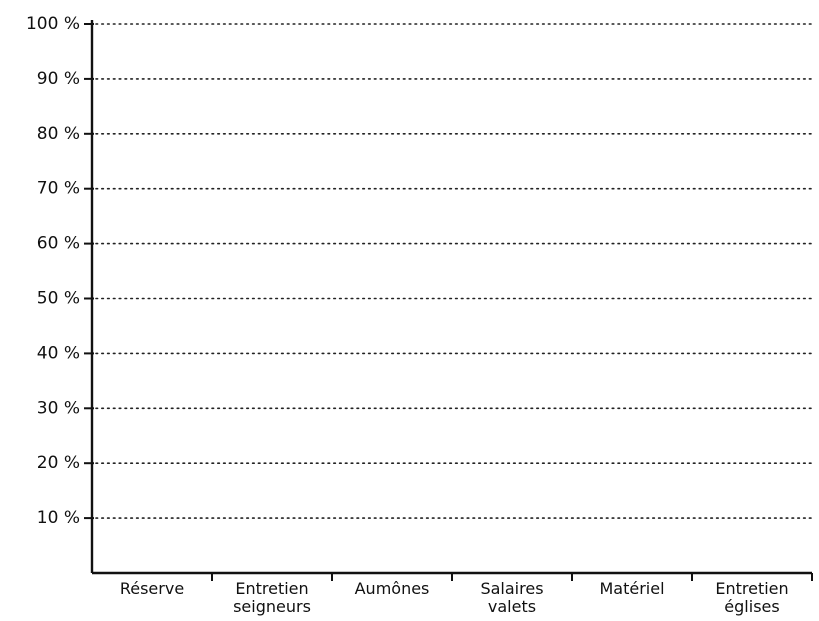 Image resolution: width=819 pixels, height=621 pixels. Describe the element at coordinates (58, 463) in the screenshot. I see `y-tick-label-20: 20 %` at that location.